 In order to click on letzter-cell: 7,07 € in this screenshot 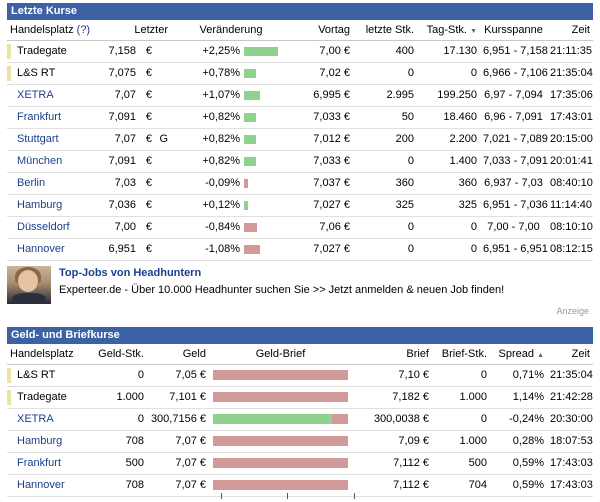, I will do `click(135, 95)`.